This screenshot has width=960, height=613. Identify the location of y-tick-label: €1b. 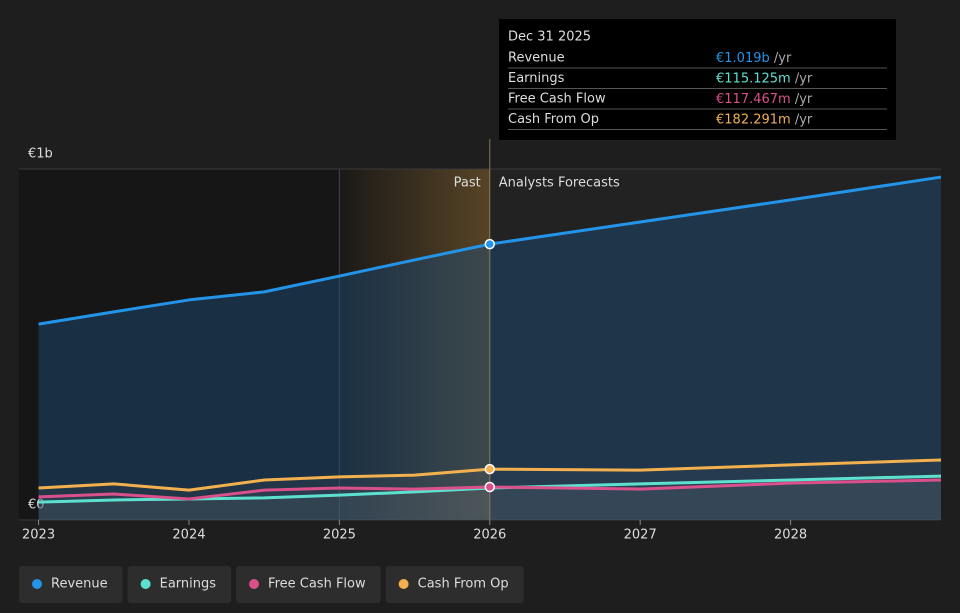
(40, 154).